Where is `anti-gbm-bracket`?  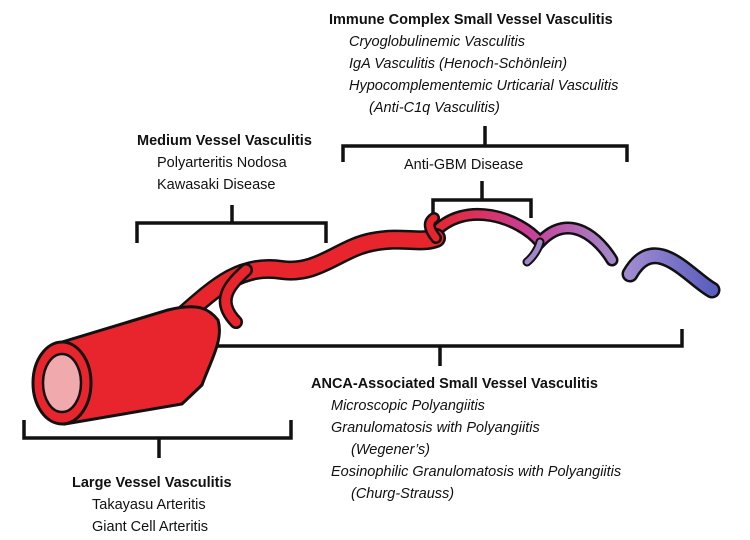 anti-gbm-bracket is located at coordinates (482, 199).